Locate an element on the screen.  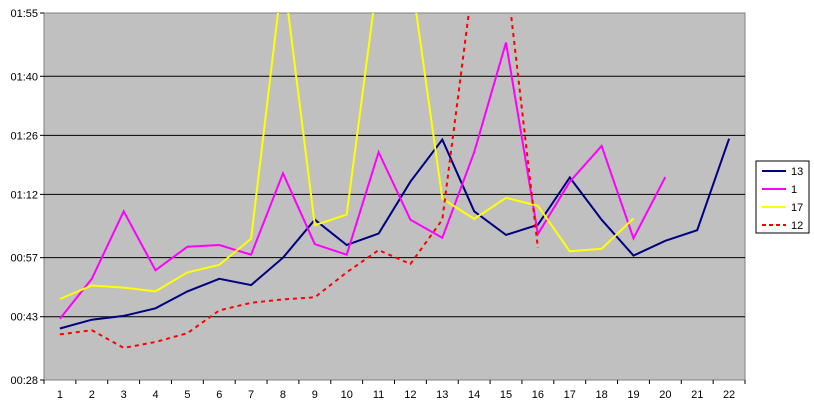
x-tick-label: 14 is located at coordinates (474, 395).